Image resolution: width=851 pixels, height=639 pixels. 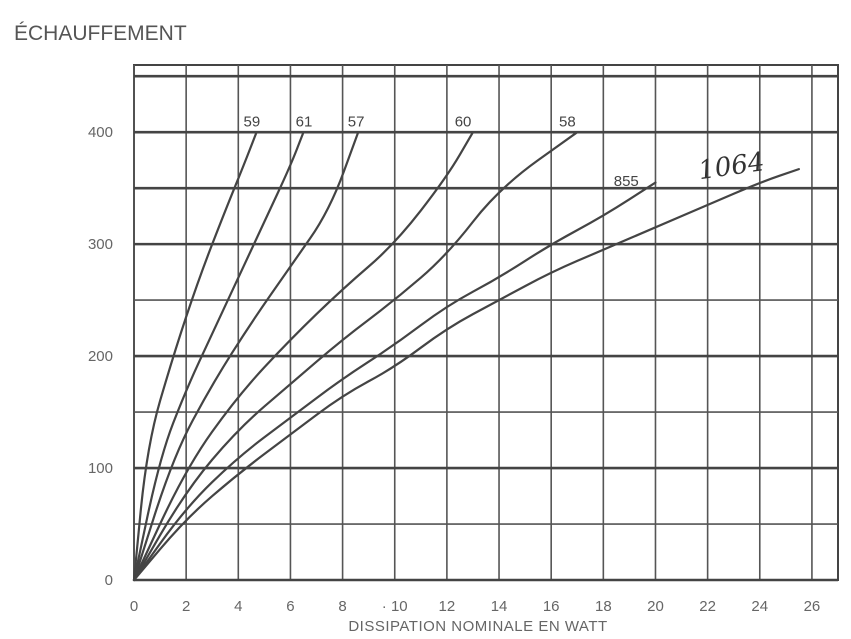 What do you see at coordinates (395, 606) in the screenshot?
I see `x-tick-label: · 10` at bounding box center [395, 606].